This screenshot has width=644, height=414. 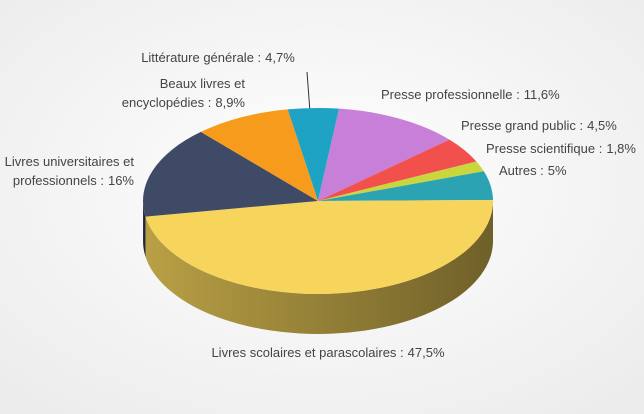 I want to click on data-label: Livres scolaires et parascolaires : 47,5%, so click(x=328, y=352).